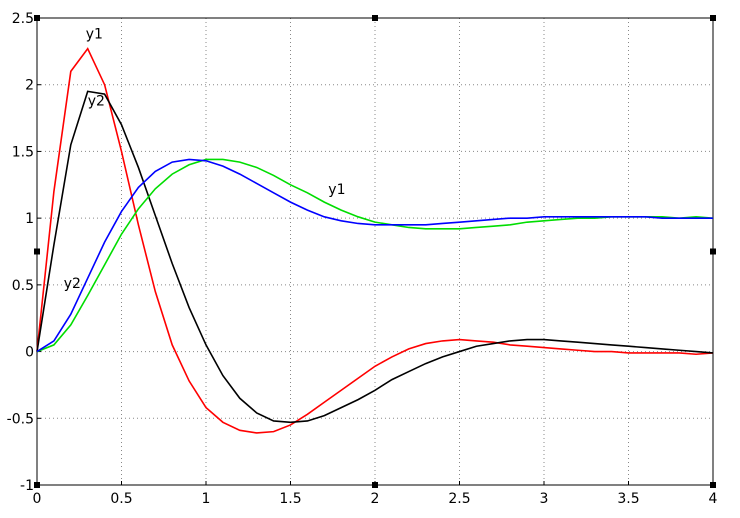 The width and height of the screenshot is (740, 518). Describe the element at coordinates (459, 499) in the screenshot. I see `x-tick-label: 2.5` at that location.